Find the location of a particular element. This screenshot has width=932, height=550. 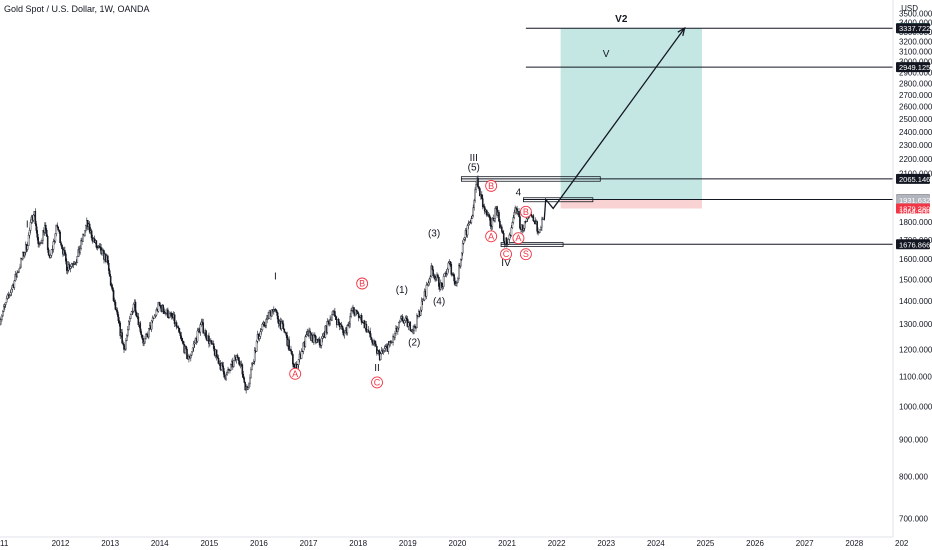

rectangle-zones is located at coordinates (530, 212).